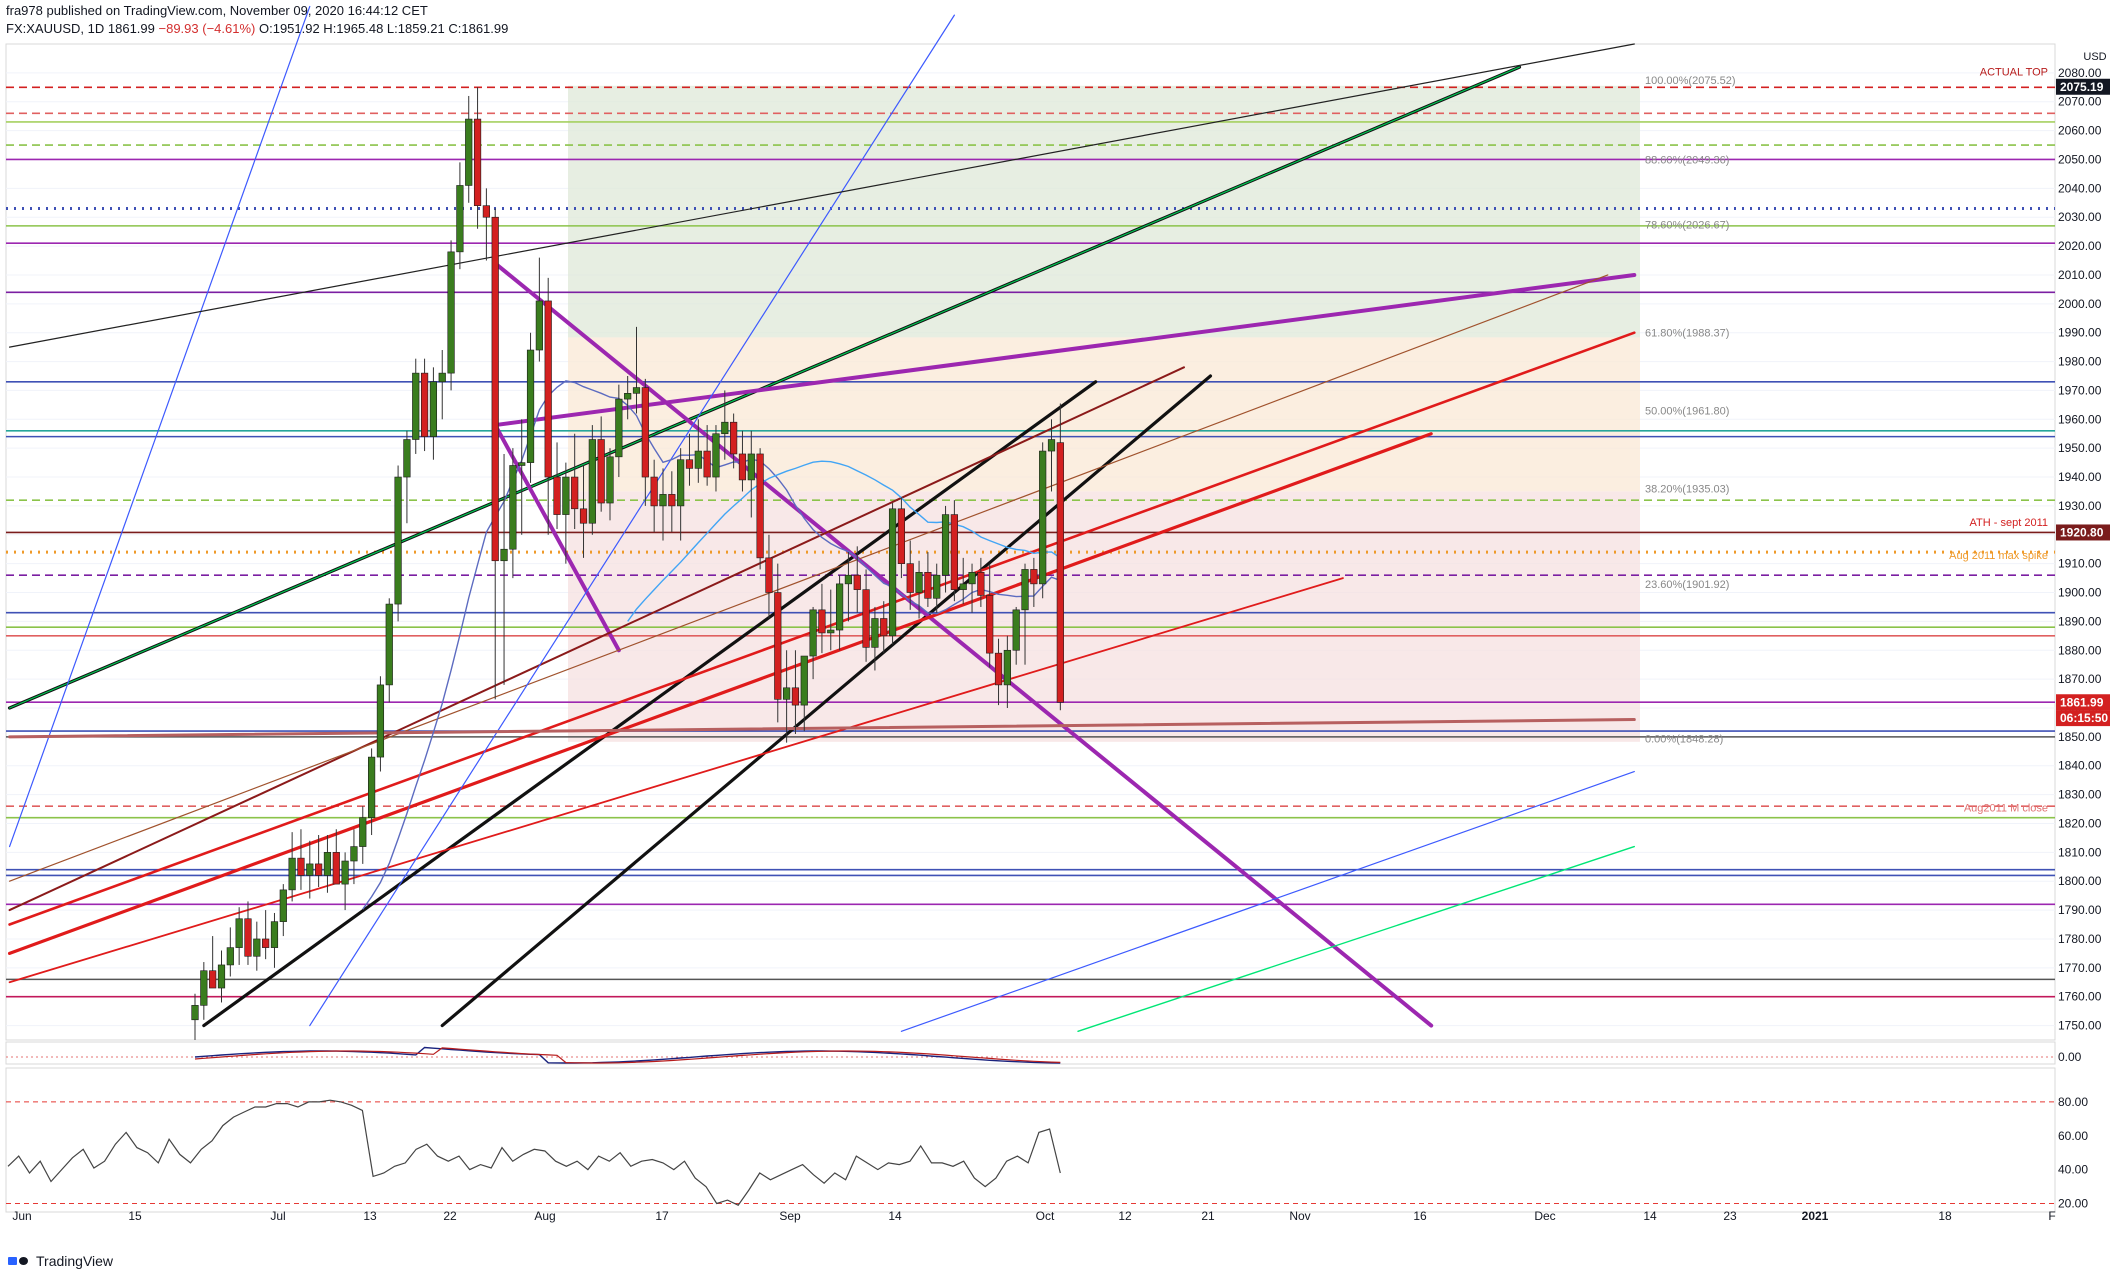 The image size is (2125, 1275). Describe the element at coordinates (2014, 72) in the screenshot. I see `chart-annotation: ACTUAL TOP` at that location.